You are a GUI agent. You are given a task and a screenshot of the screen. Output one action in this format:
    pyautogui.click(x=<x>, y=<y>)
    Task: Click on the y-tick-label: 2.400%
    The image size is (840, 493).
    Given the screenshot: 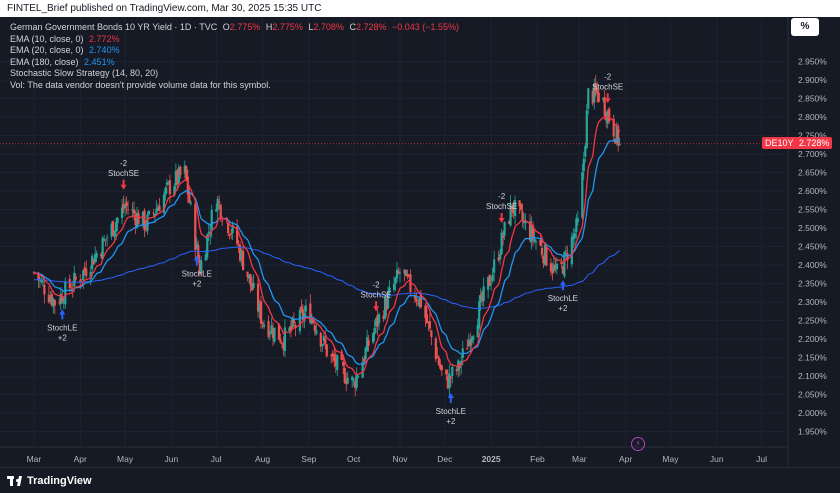 What is the action you would take?
    pyautogui.click(x=812, y=265)
    